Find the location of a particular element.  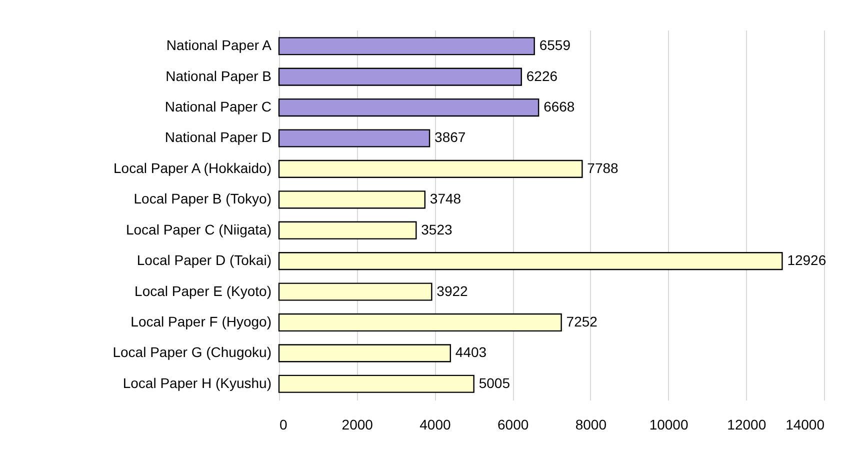

data-label: 6668 is located at coordinates (559, 106).